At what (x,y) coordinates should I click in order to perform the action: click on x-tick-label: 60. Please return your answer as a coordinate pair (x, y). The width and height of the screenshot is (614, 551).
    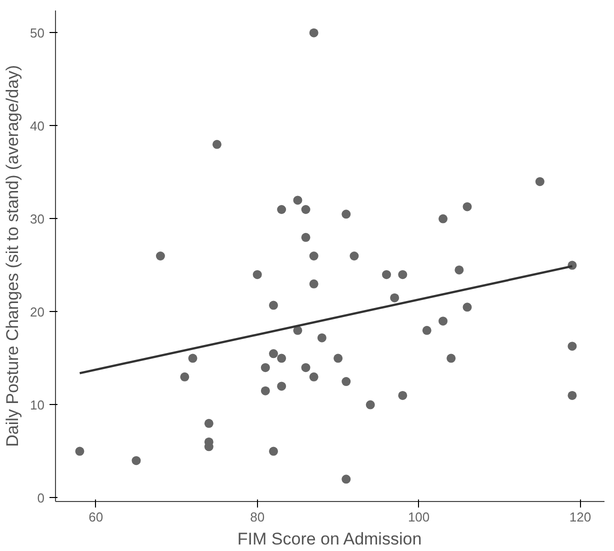
    Looking at the image, I should click on (96, 517).